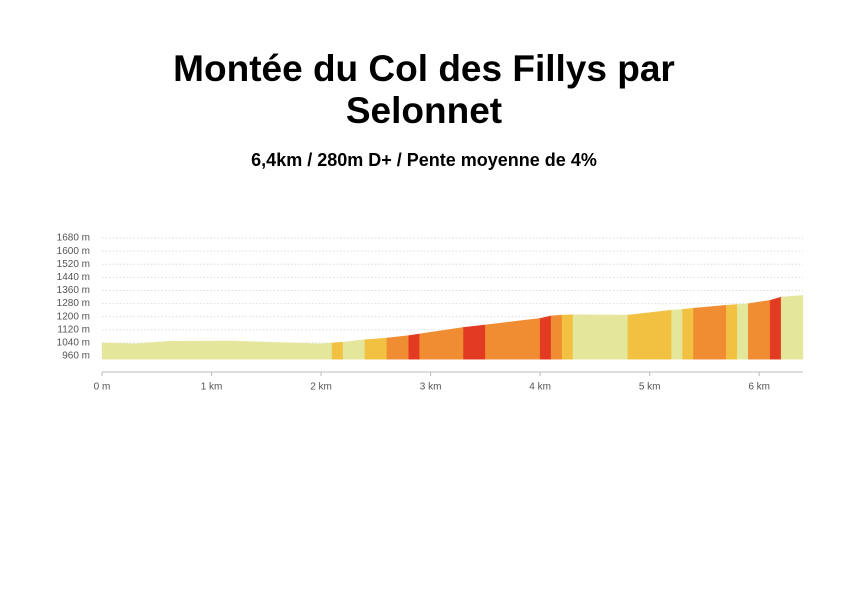 The height and width of the screenshot is (600, 848). What do you see at coordinates (759, 387) in the screenshot?
I see `x-tick-label: 6 km` at bounding box center [759, 387].